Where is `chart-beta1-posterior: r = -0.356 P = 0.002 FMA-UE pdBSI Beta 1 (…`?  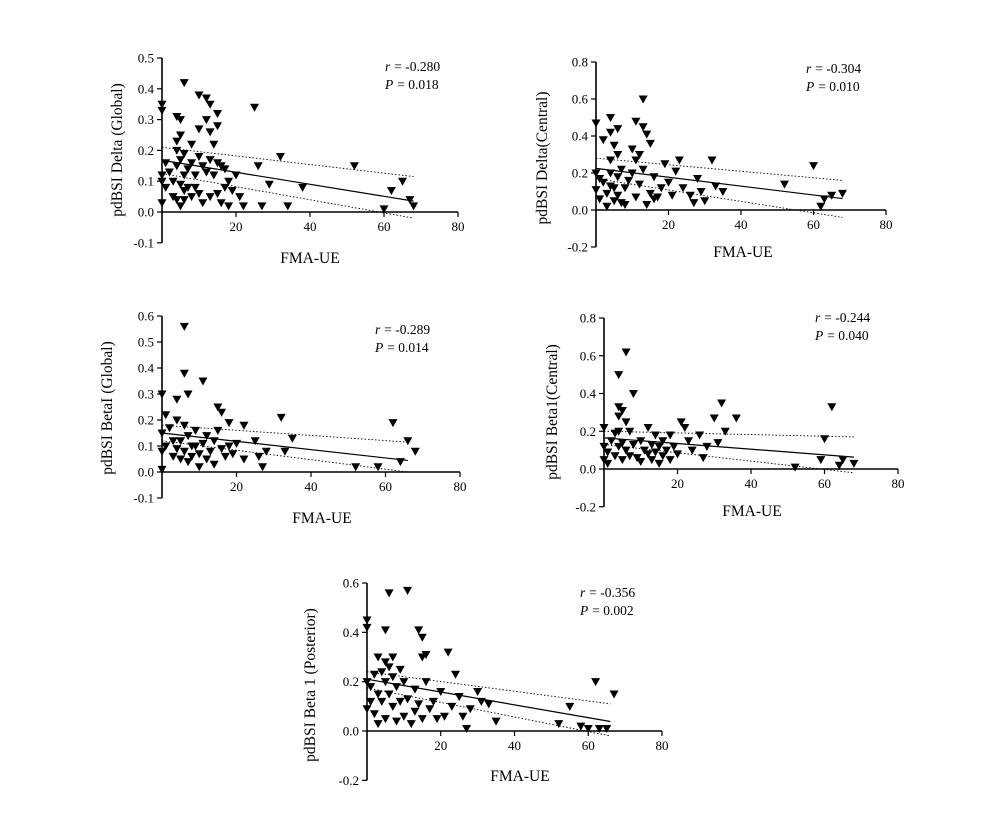
chart-beta1-posterior: r = -0.356 P = 0.002 FMA-UE pdBSI Beta 1 (… is located at coordinates (485, 682).